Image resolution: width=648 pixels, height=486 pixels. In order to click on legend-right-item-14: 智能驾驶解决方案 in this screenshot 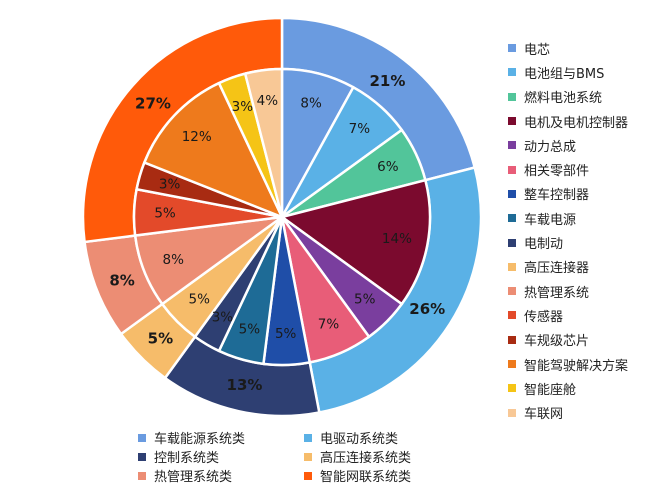, I will do `click(568, 364)`.